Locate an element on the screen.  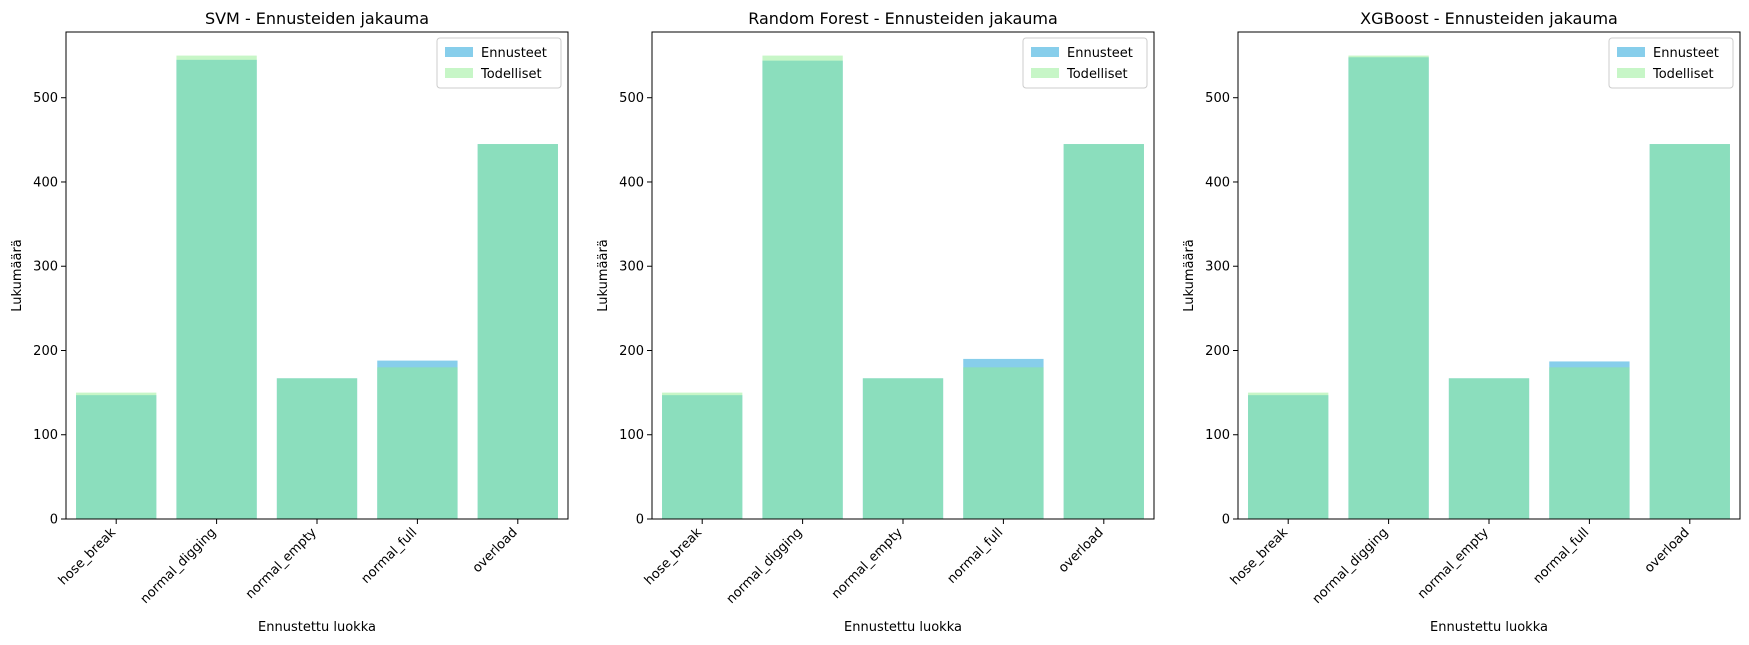
chart-title: Random Forest - Ennusteiden jakauma is located at coordinates (903, 18).